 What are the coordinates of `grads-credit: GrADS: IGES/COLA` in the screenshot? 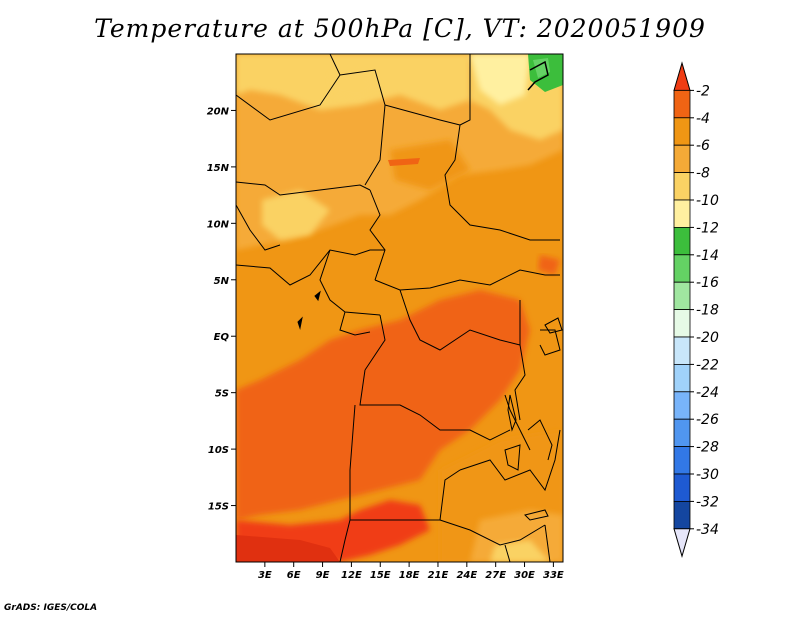 It's located at (51, 608).